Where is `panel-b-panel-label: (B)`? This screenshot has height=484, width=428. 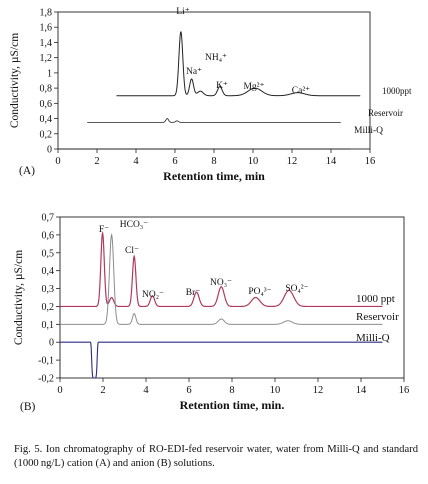
panel-b-panel-label: (B) is located at coordinates (28, 407).